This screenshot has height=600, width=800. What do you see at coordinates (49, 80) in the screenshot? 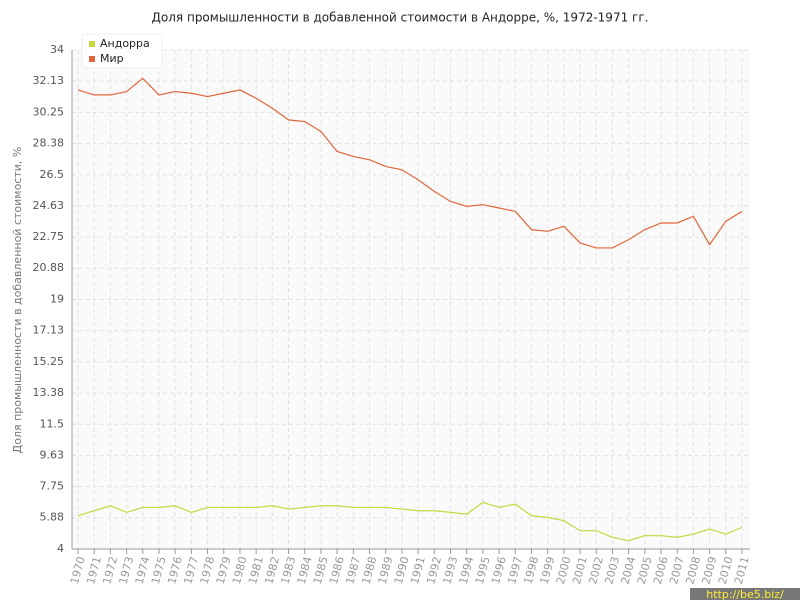
I see `y-tick-label: 32.13` at bounding box center [49, 80].